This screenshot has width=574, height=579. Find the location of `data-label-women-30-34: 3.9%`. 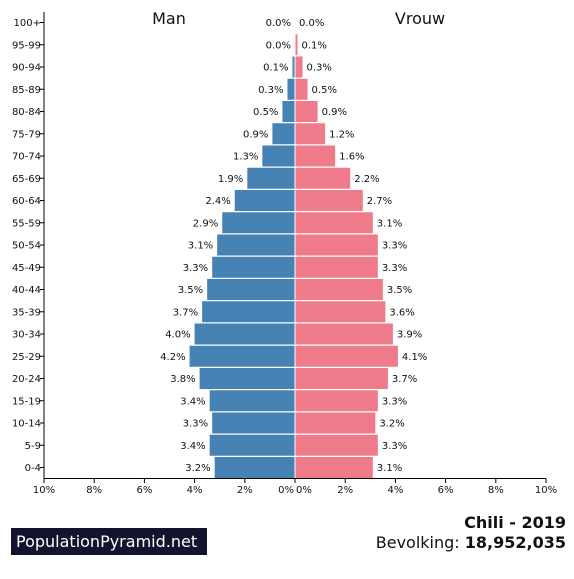

data-label-women-30-34: 3.9% is located at coordinates (409, 335).